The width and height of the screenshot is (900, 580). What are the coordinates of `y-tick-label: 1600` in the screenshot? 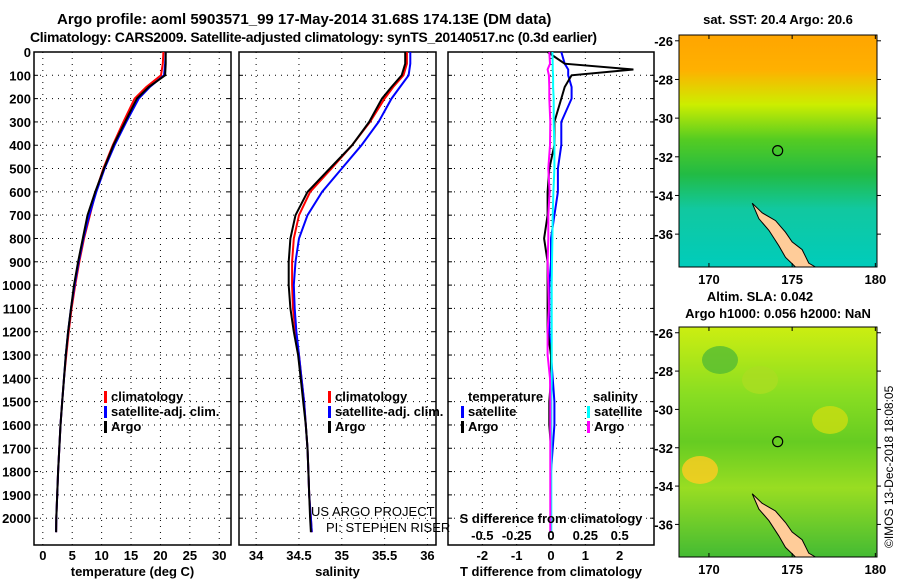 It's located at (16, 425).